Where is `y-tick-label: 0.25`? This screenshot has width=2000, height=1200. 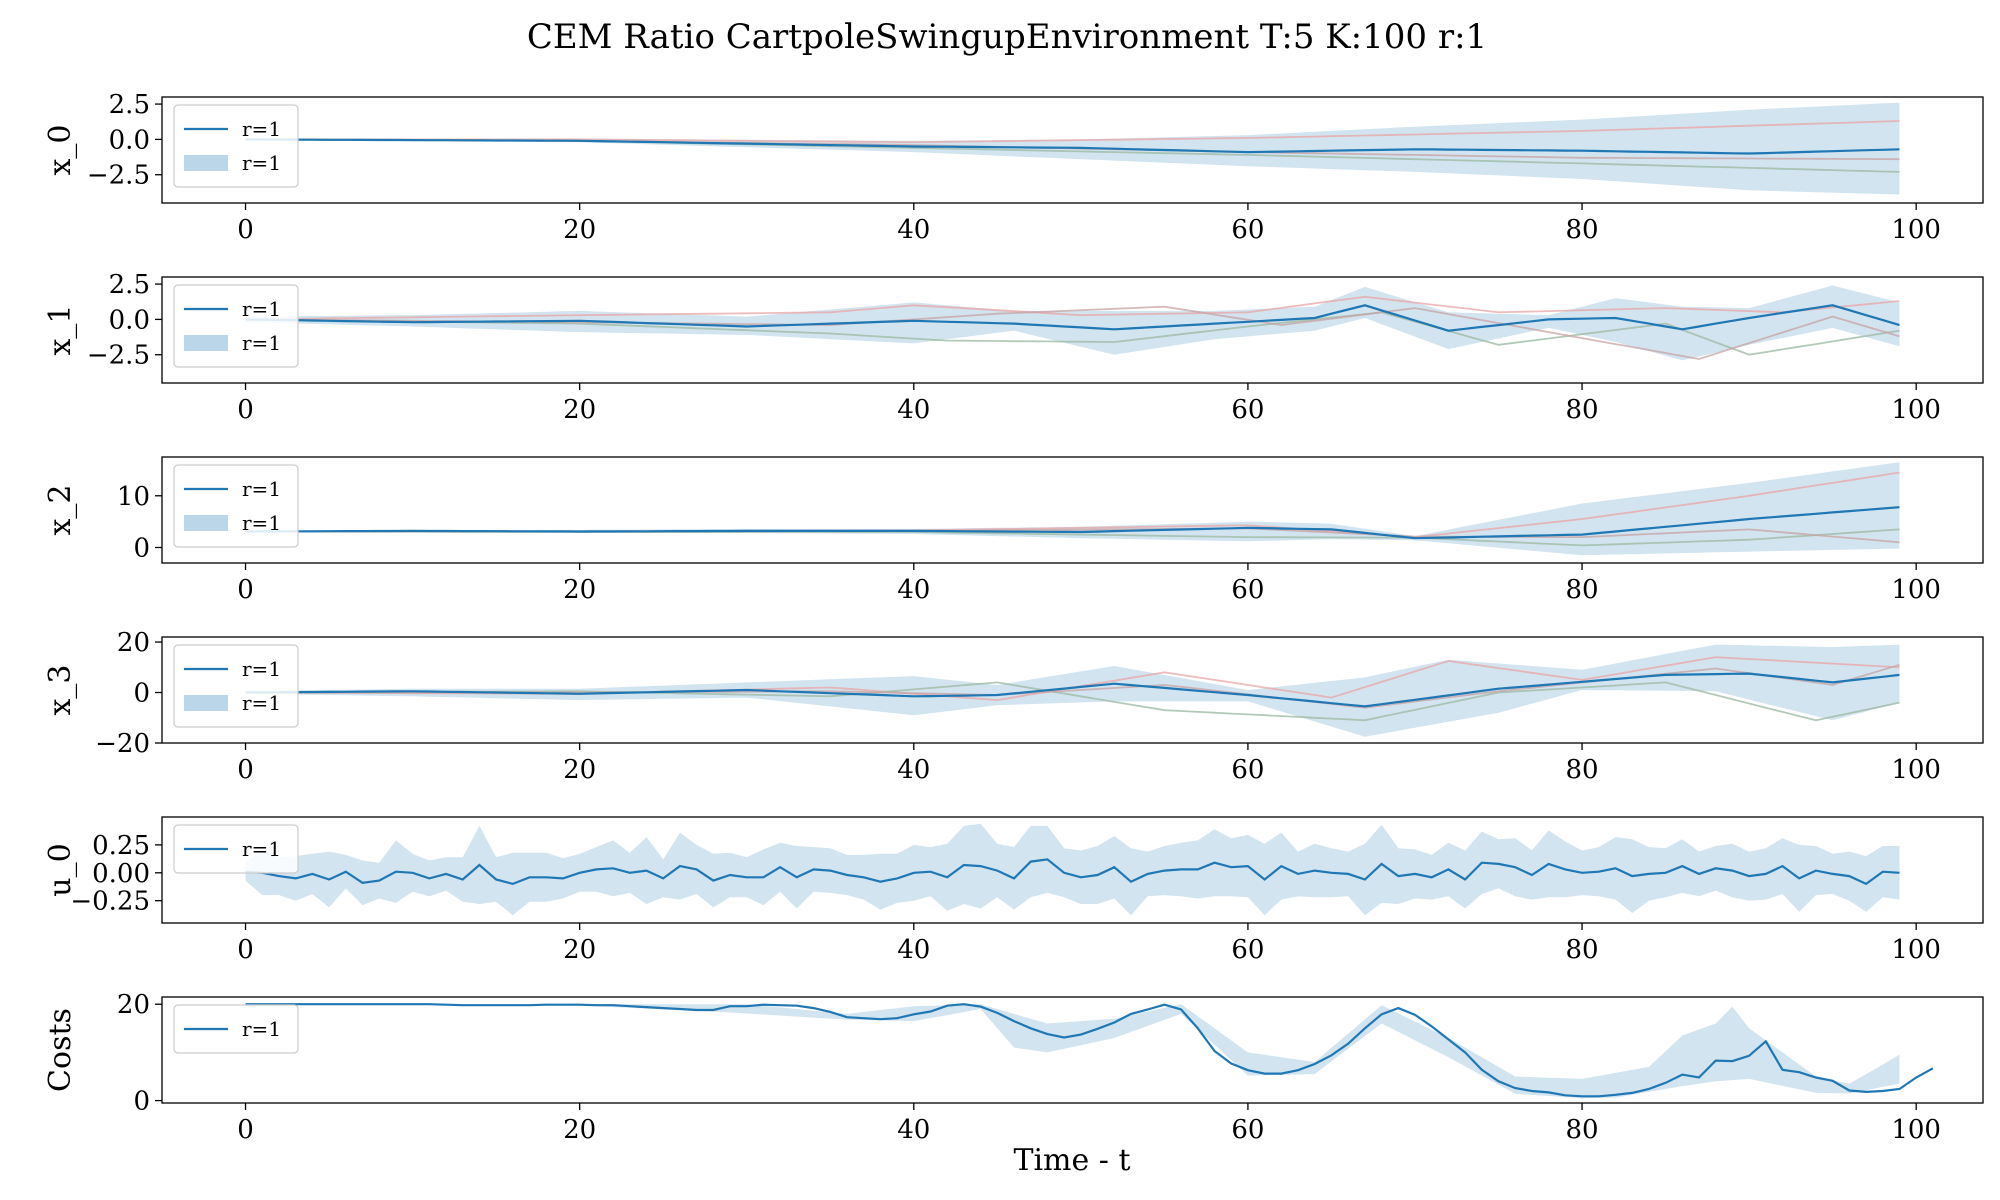
y-tick-label: 0.25 is located at coordinates (121, 846).